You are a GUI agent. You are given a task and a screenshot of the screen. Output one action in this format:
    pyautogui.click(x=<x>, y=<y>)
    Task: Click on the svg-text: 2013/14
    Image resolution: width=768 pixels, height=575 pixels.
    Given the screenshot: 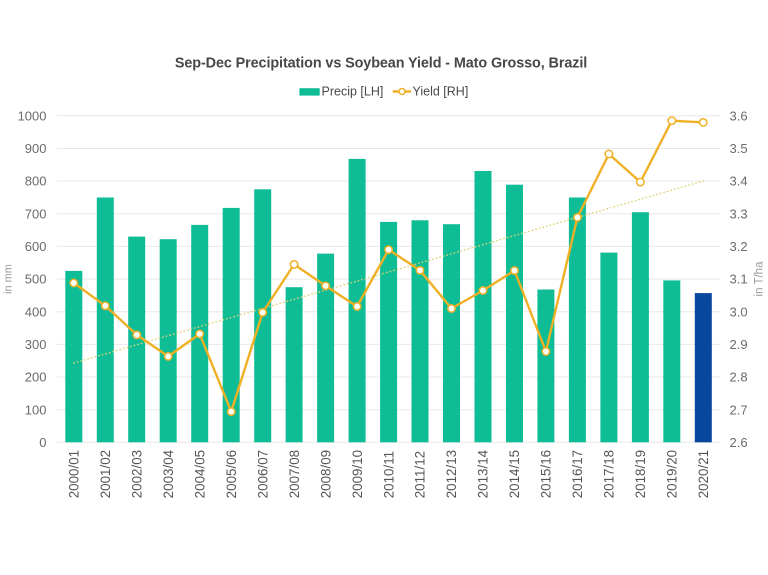 What is the action you would take?
    pyautogui.click(x=483, y=473)
    